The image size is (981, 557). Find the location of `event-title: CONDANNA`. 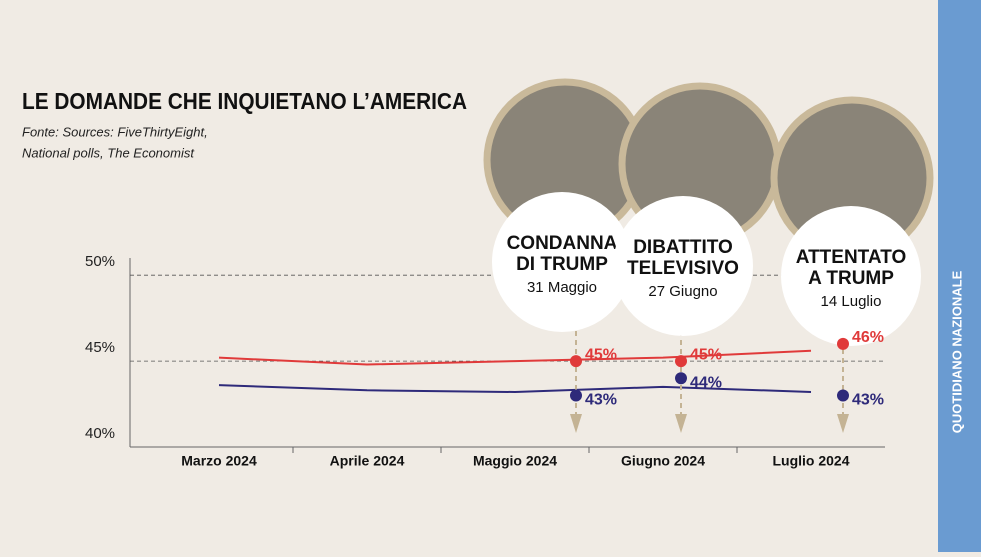

event-title: CONDANNA is located at coordinates (562, 243).